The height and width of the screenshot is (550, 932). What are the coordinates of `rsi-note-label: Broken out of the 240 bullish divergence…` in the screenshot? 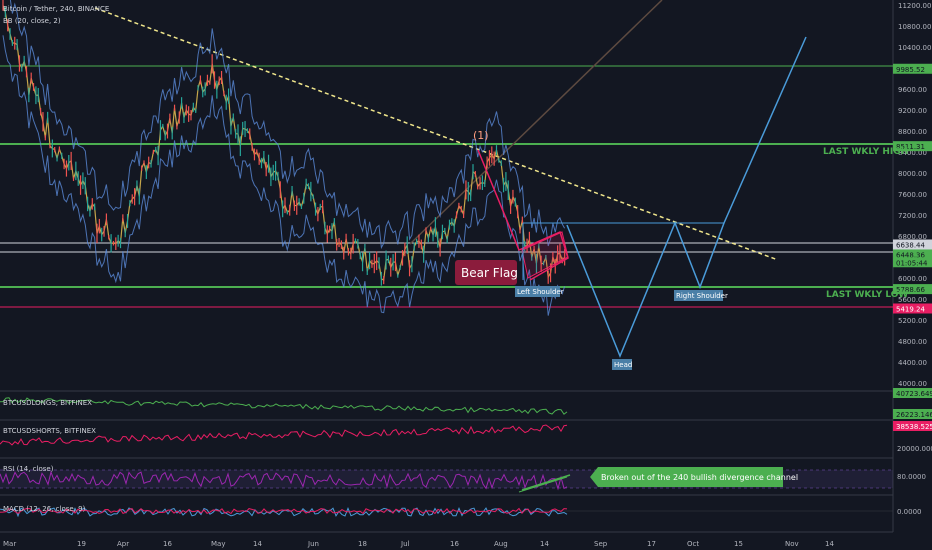 It's located at (699, 477).